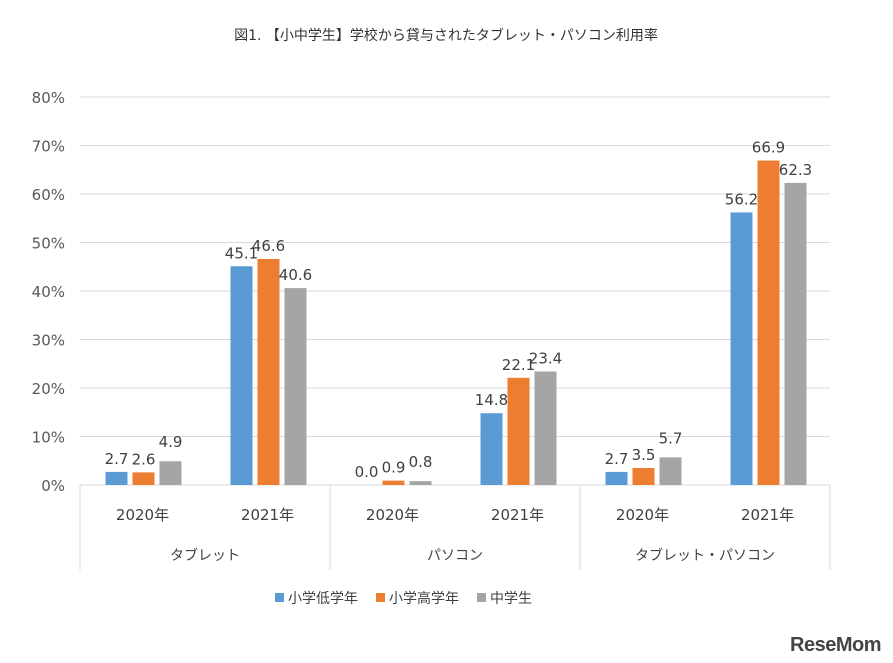 Image resolution: width=893 pixels, height=663 pixels. I want to click on y-tick-label: 40%, so click(48, 292).